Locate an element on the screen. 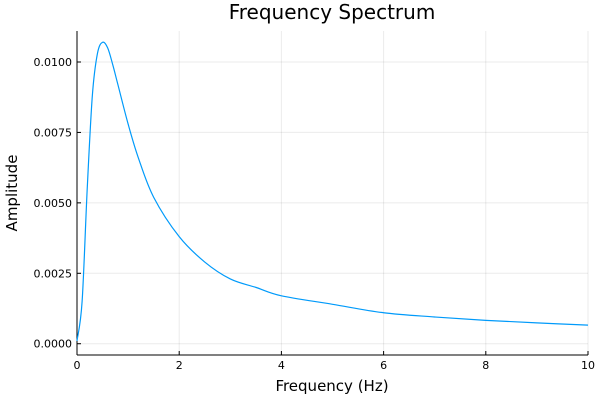  x-tick-label-3: 6 is located at coordinates (383, 365).